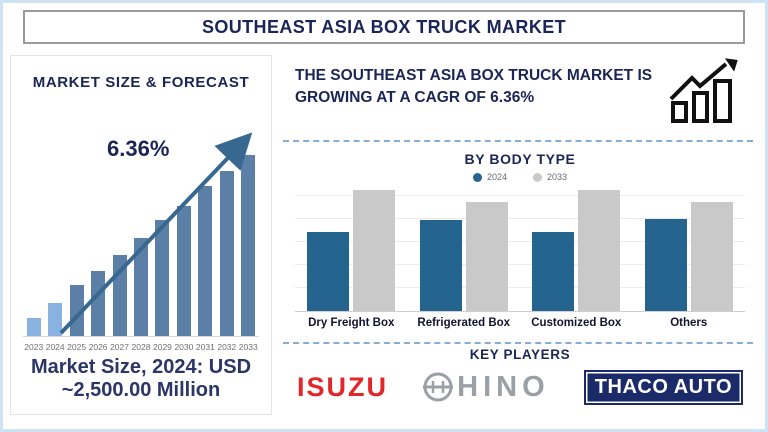  I want to click on year-label-2023: 2023, so click(34, 347).